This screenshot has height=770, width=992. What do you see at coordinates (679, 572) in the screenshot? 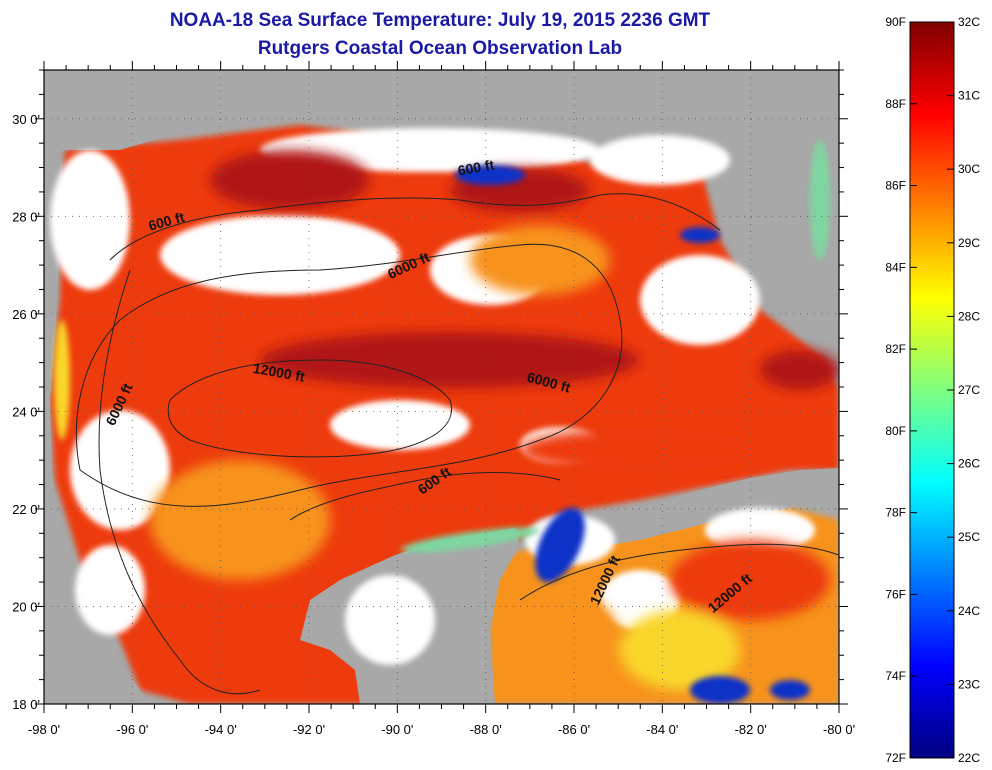
I see `contour-caribbean` at bounding box center [679, 572].